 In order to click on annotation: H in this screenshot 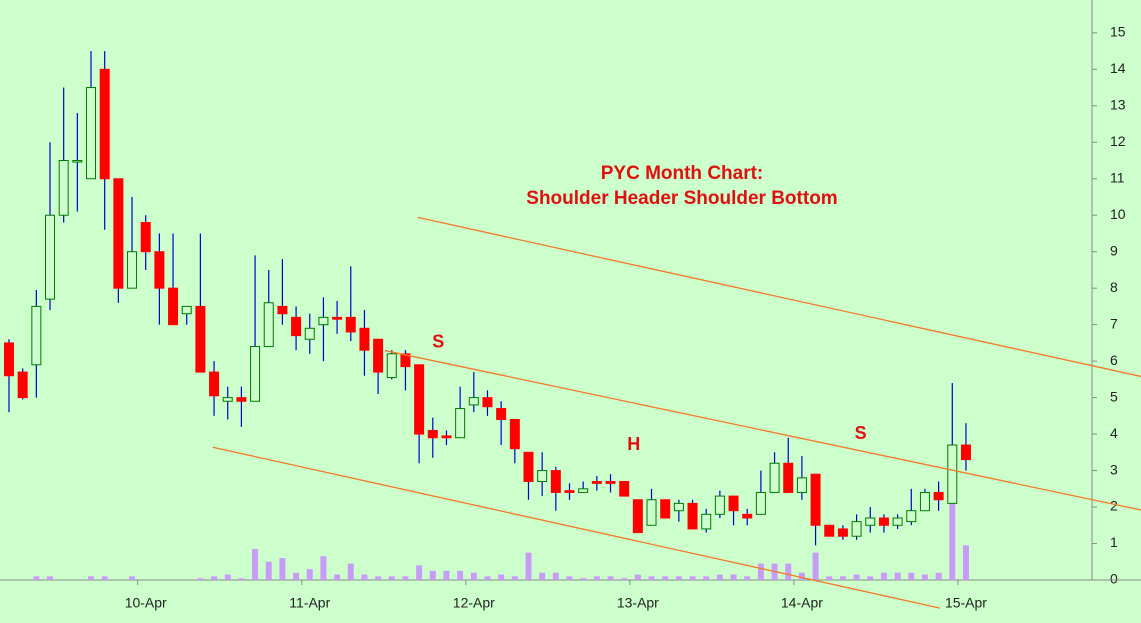, I will do `click(633, 444)`.